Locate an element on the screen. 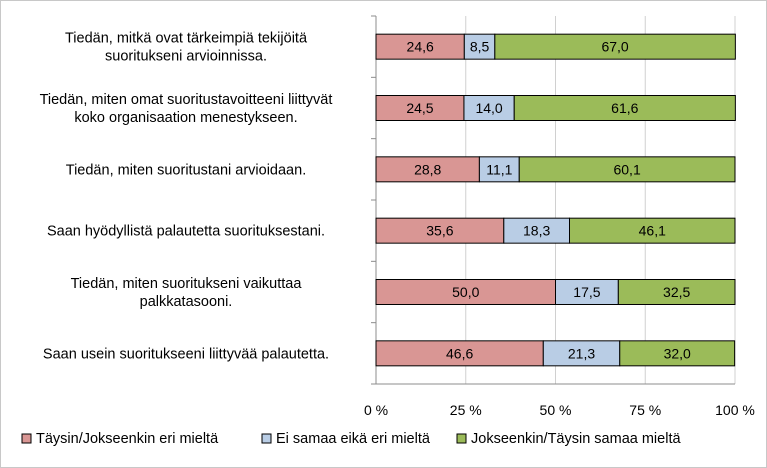 The image size is (767, 468). legend-label: Täysin/Jokseenkin eri mieltä is located at coordinates (127, 439).